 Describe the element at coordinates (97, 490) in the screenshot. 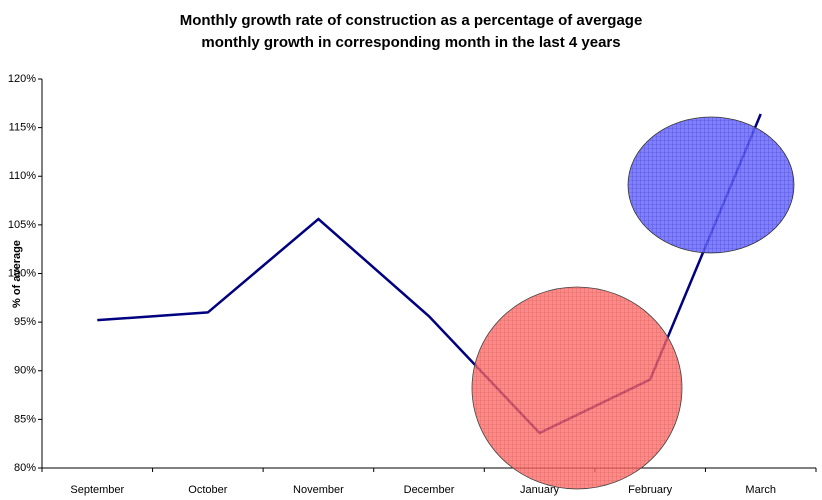

I see `x-tick-label: September` at that location.